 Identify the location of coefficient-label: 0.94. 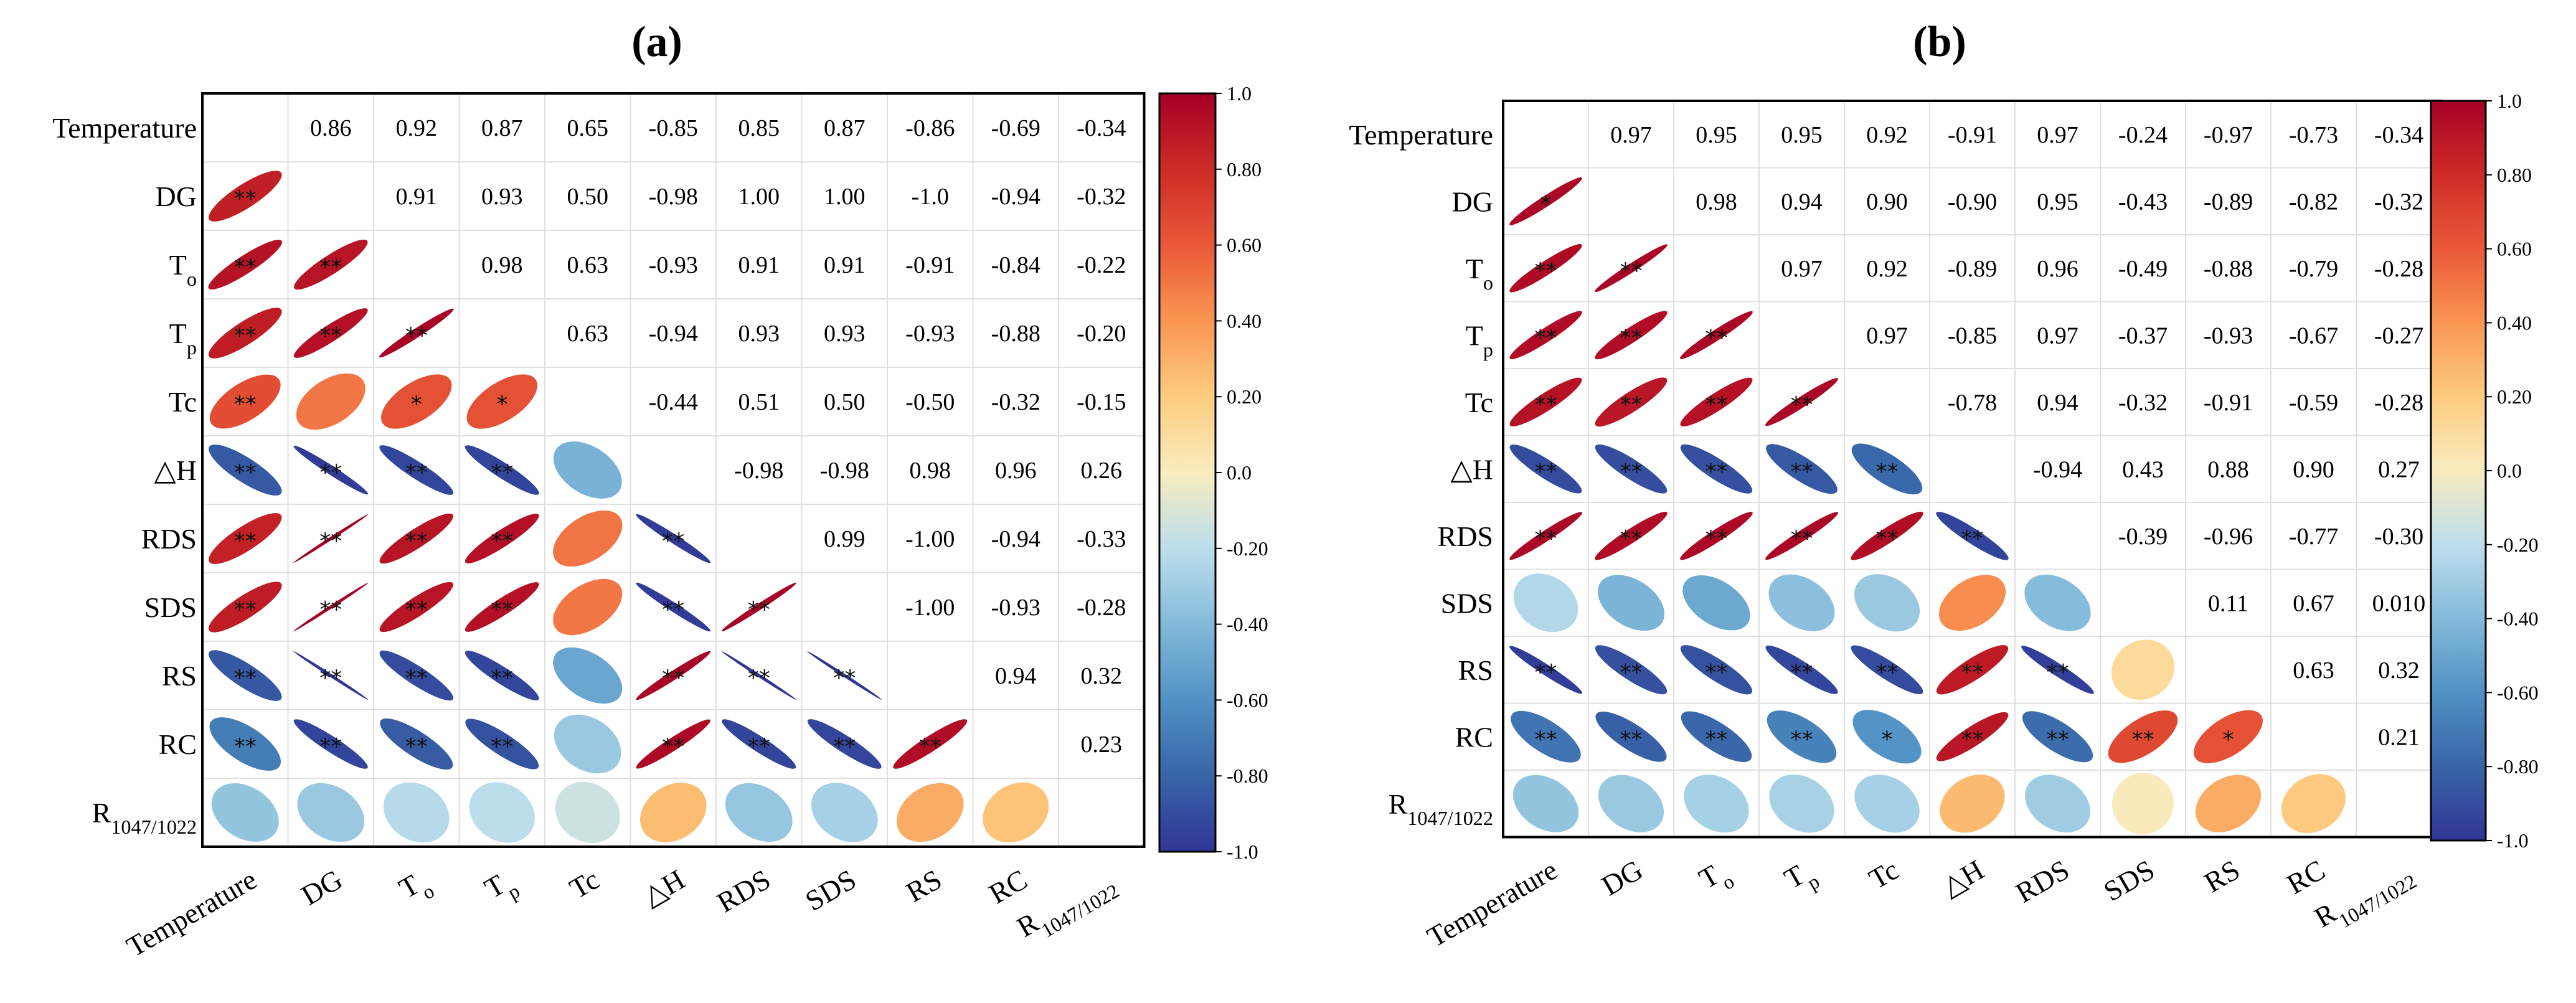
(1802, 202).